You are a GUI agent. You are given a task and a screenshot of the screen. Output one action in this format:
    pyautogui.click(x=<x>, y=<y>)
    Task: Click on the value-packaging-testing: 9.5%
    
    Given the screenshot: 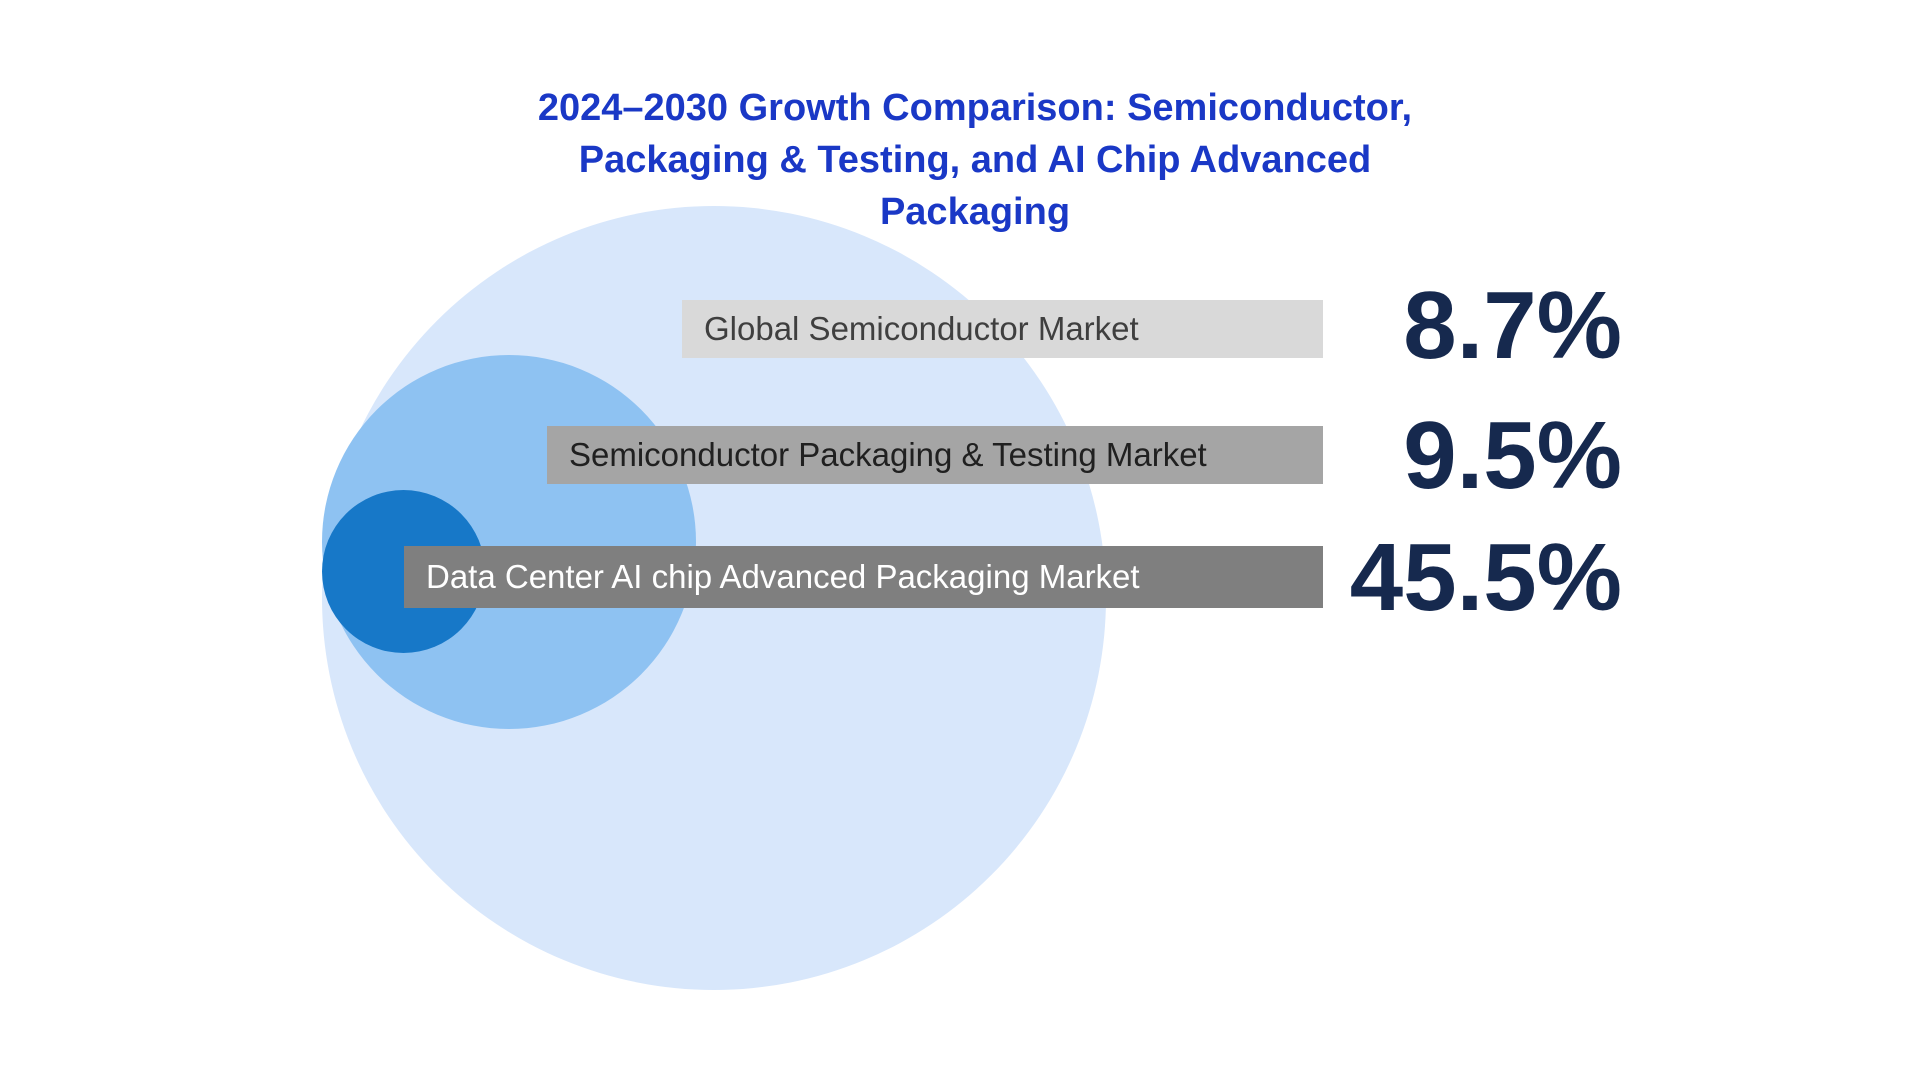 What is the action you would take?
    pyautogui.click(x=1512, y=455)
    